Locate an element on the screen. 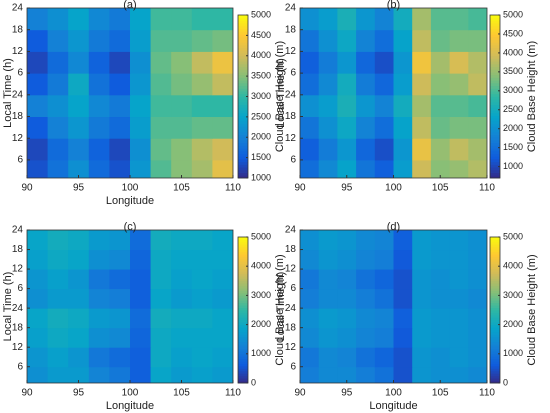  colorbar-tick-label: 1000 is located at coordinates (513, 166).